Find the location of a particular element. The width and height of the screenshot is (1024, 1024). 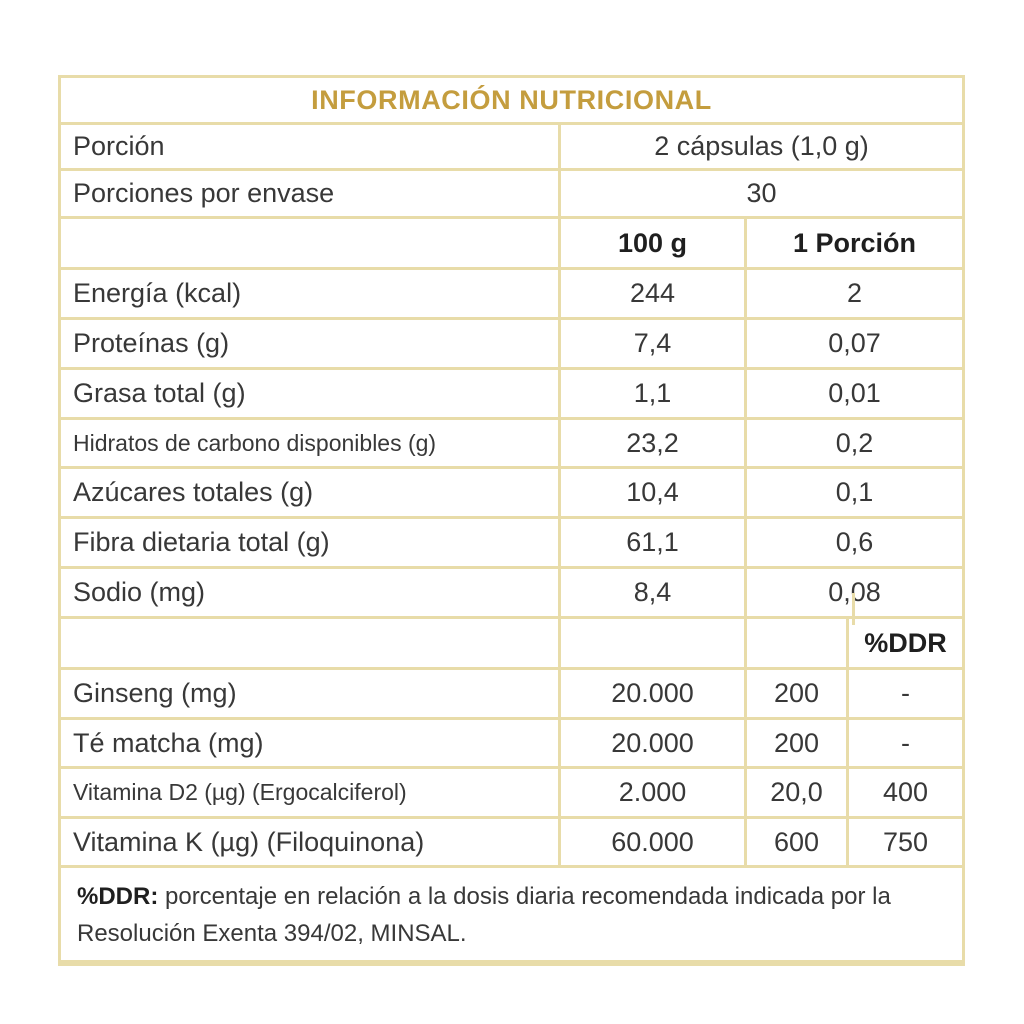

col-header-1-porcion: 1 Porción is located at coordinates (854, 242).